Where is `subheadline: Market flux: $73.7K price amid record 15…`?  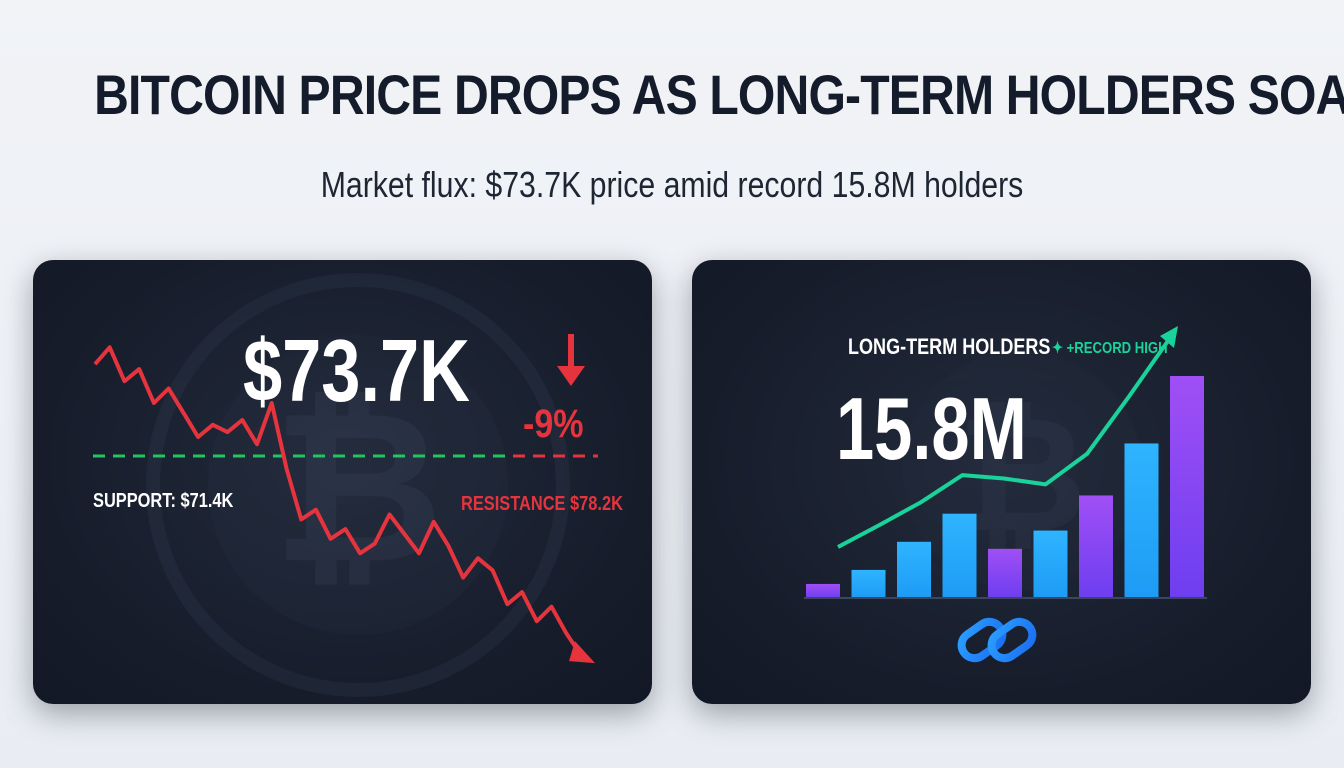
subheadline: Market flux: $73.7K price amid record 15… is located at coordinates (672, 184).